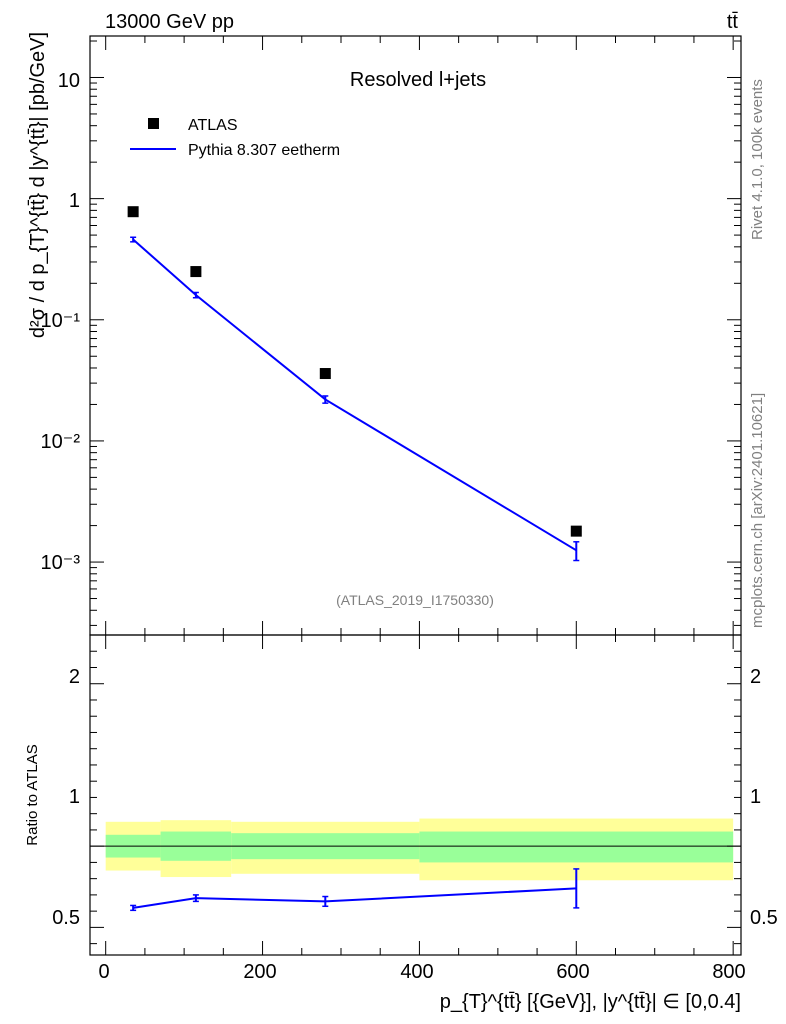  What do you see at coordinates (153, 123) in the screenshot?
I see `legend-marker-atlas` at bounding box center [153, 123].